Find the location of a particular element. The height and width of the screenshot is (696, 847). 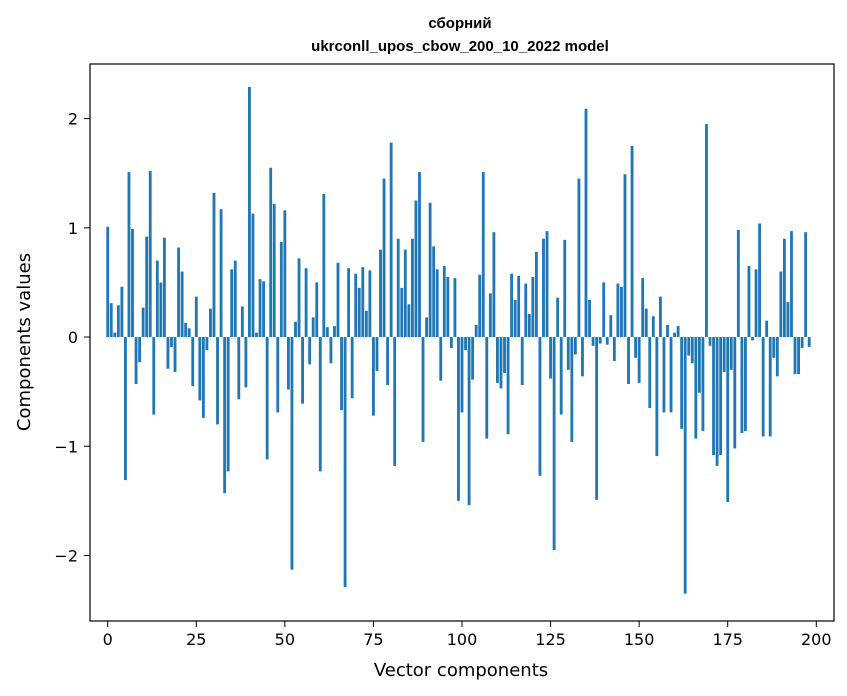

y-tick-label: 0 is located at coordinates (73, 337).